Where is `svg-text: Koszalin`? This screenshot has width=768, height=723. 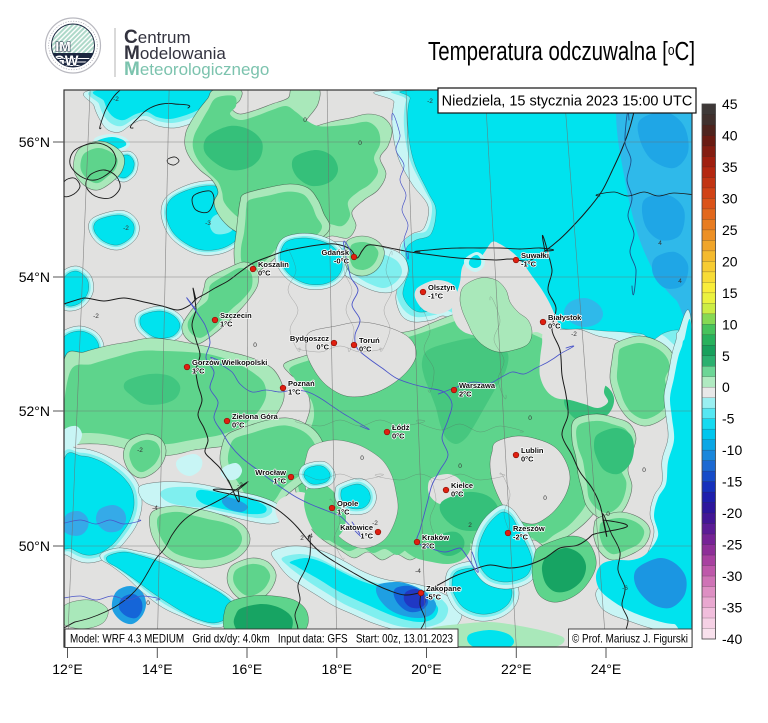 svg-text: Koszalin is located at coordinates (273, 264).